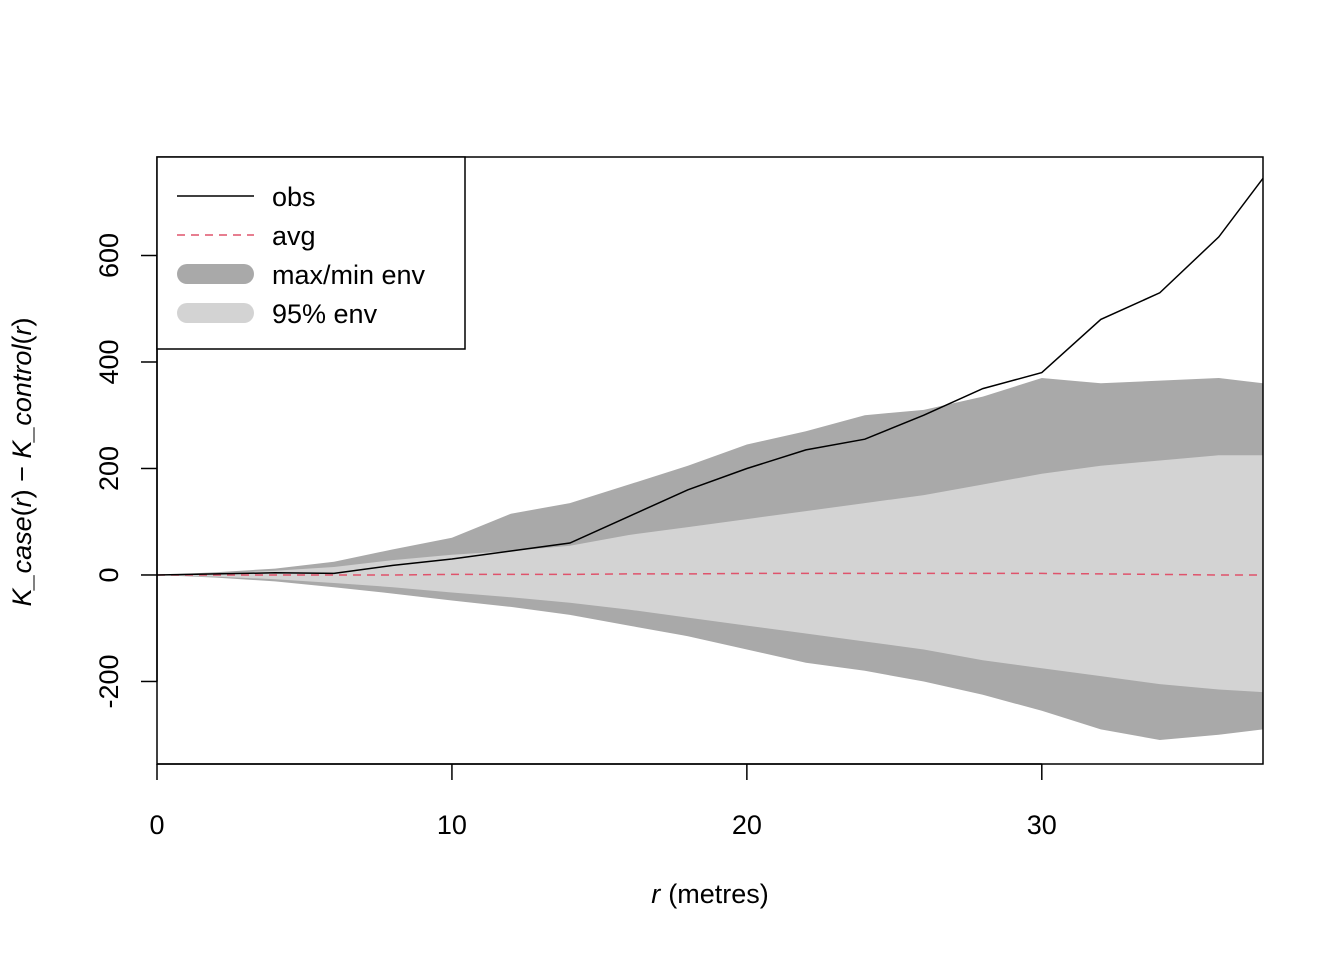 Image resolution: width=1344 pixels, height=960 pixels. Describe the element at coordinates (710, 574) in the screenshot. I see `avg-line` at that location.